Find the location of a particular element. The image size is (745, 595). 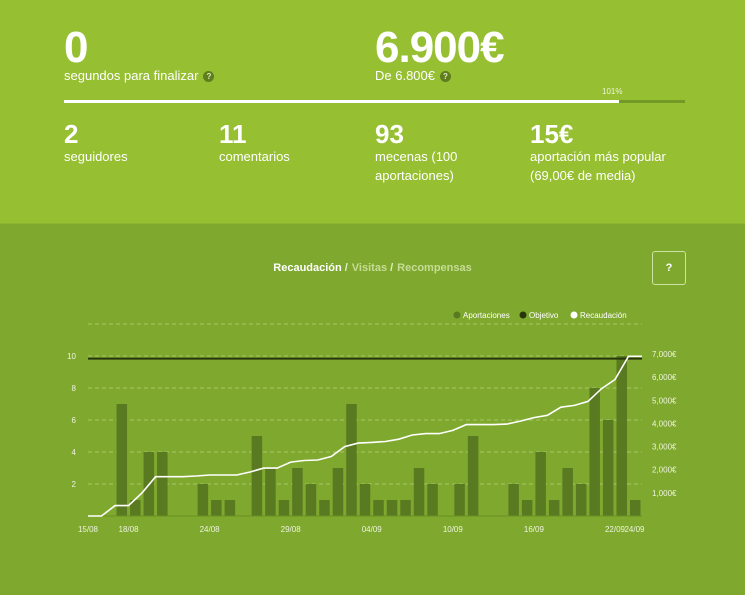

y-tick-label: 4 is located at coordinates (74, 452).